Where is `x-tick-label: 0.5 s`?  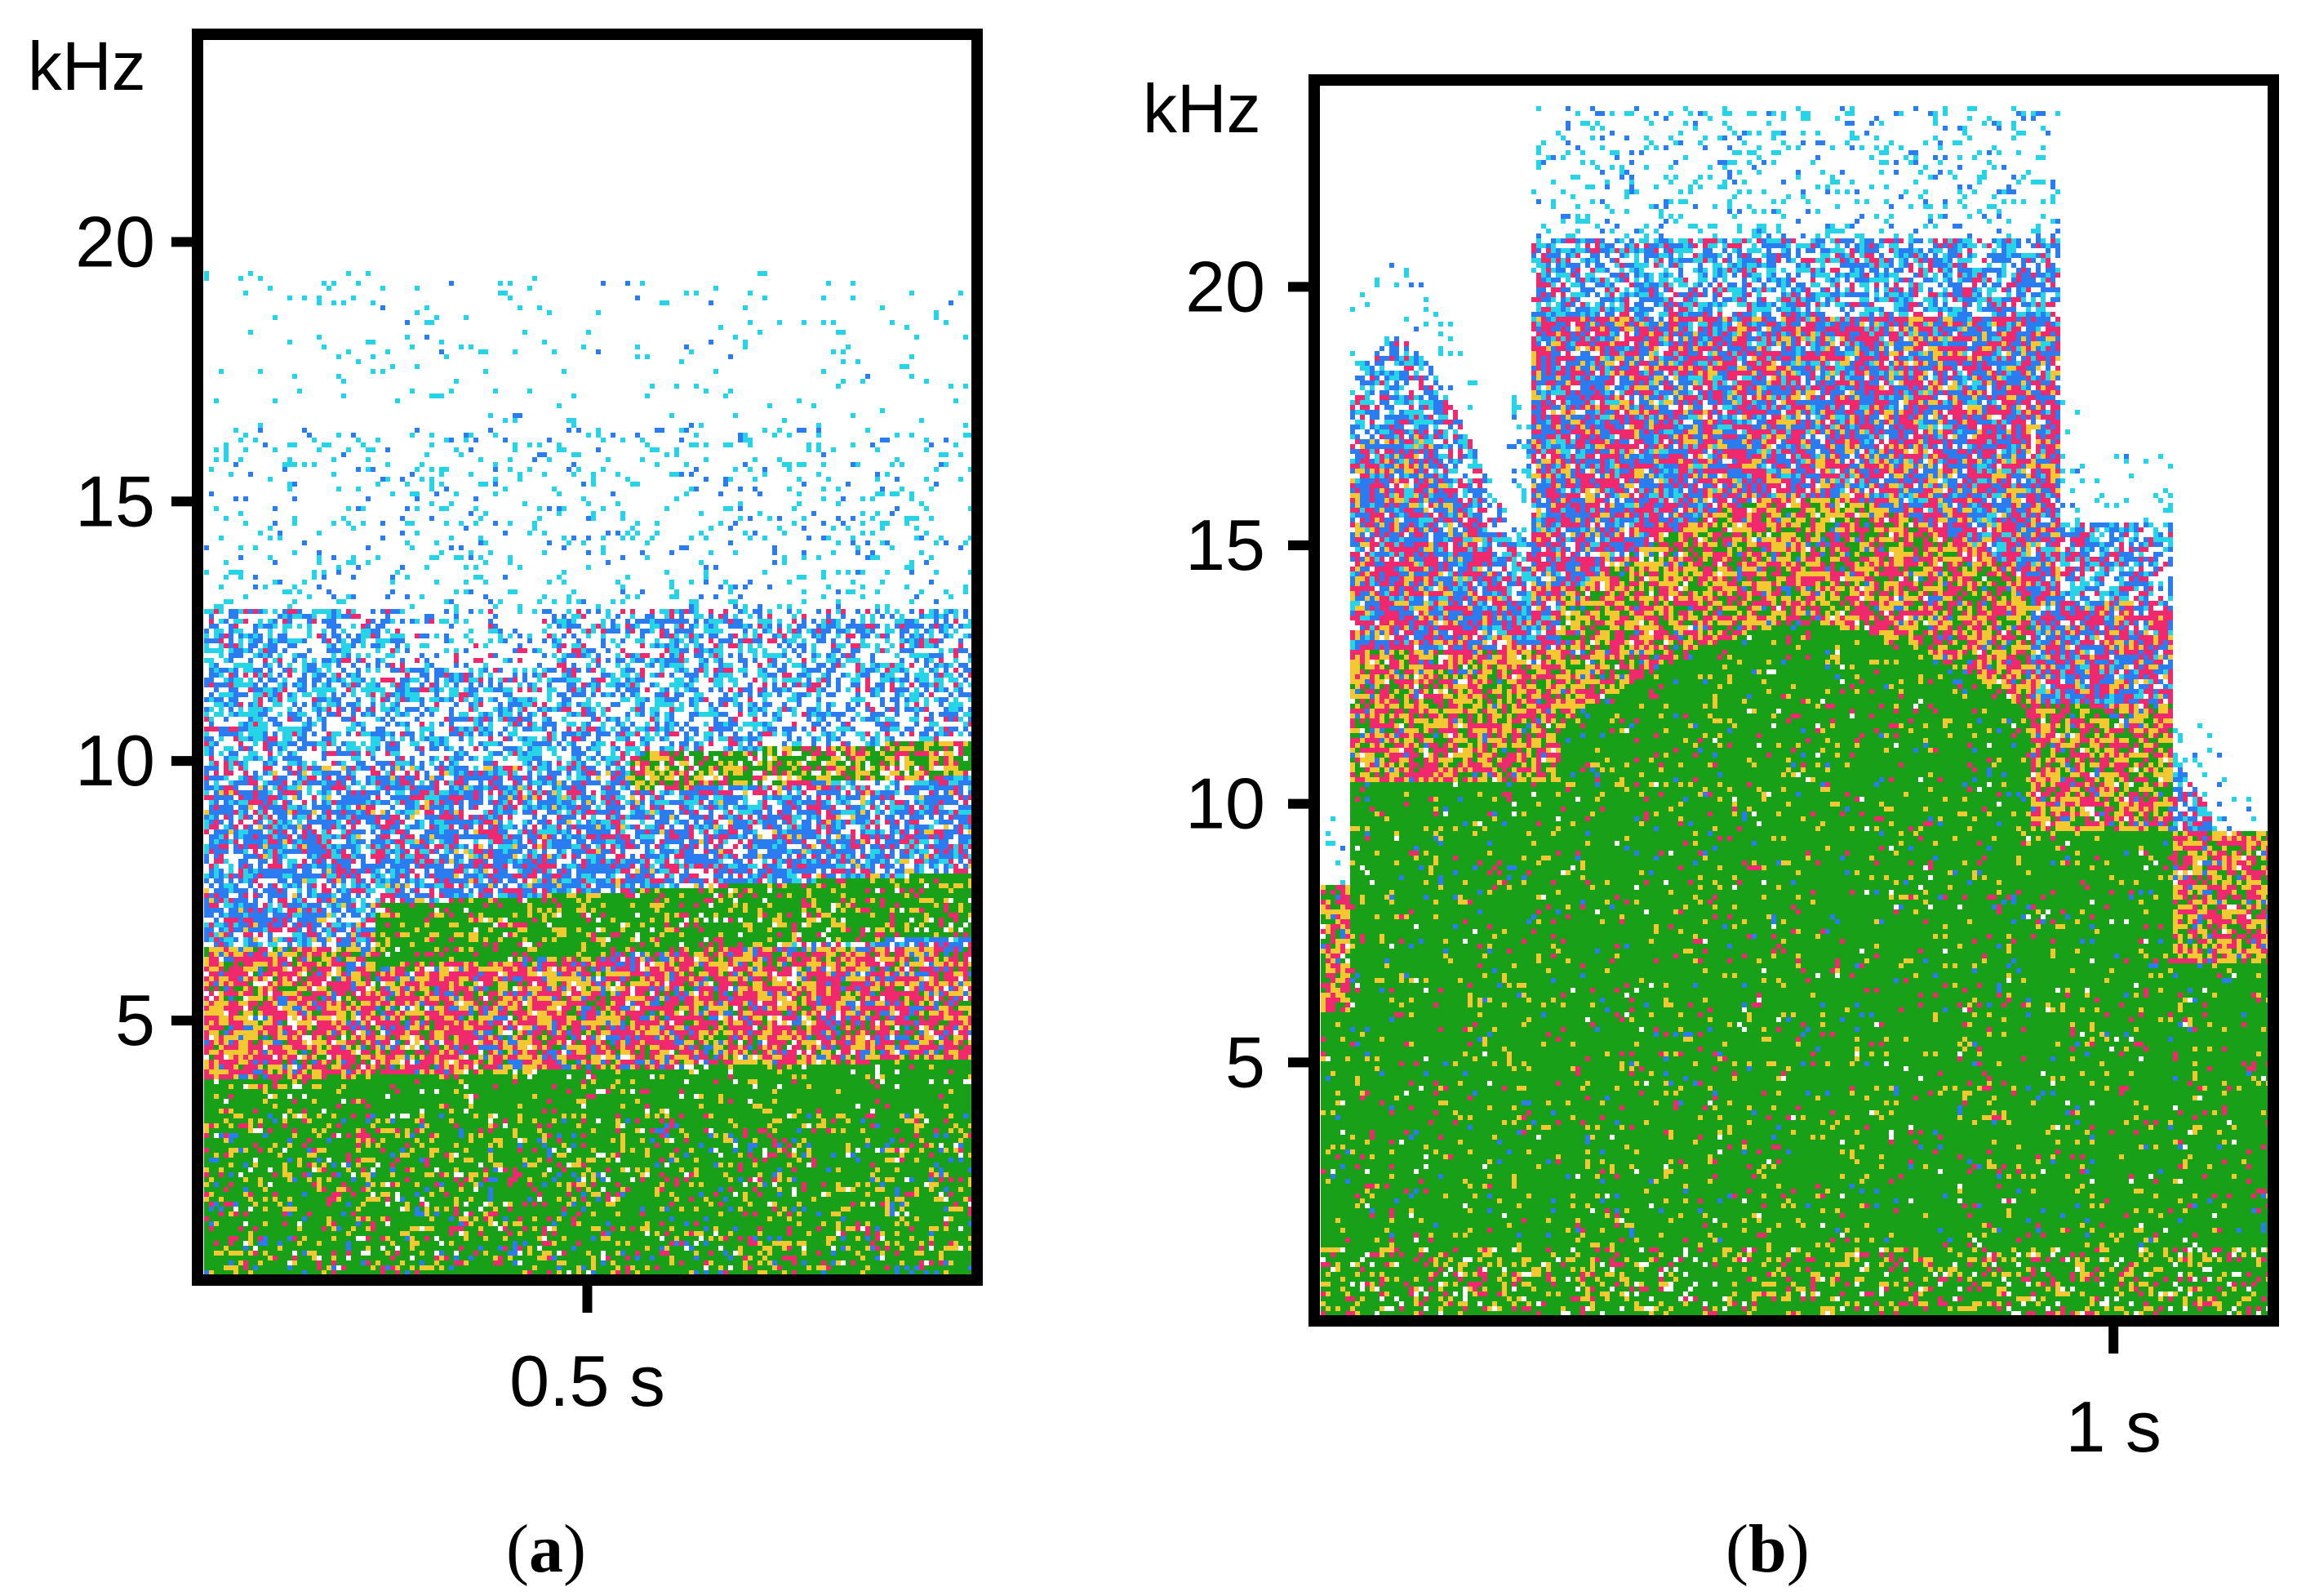
x-tick-label: 0.5 s is located at coordinates (587, 1380).